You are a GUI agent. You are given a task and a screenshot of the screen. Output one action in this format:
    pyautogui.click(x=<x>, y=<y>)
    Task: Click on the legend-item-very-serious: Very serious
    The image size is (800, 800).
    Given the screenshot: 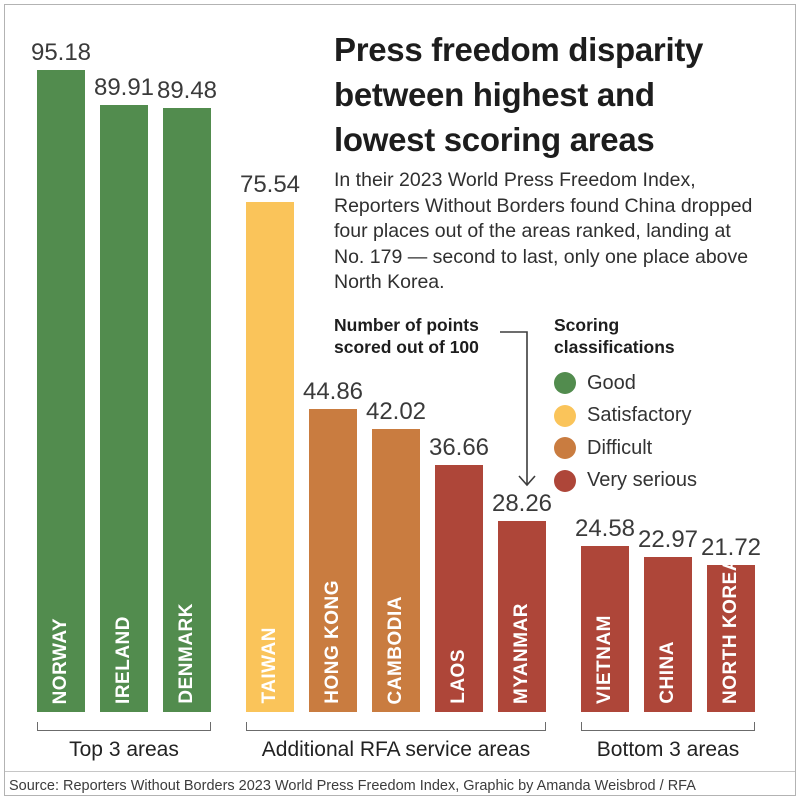 What is the action you would take?
    pyautogui.click(x=671, y=481)
    